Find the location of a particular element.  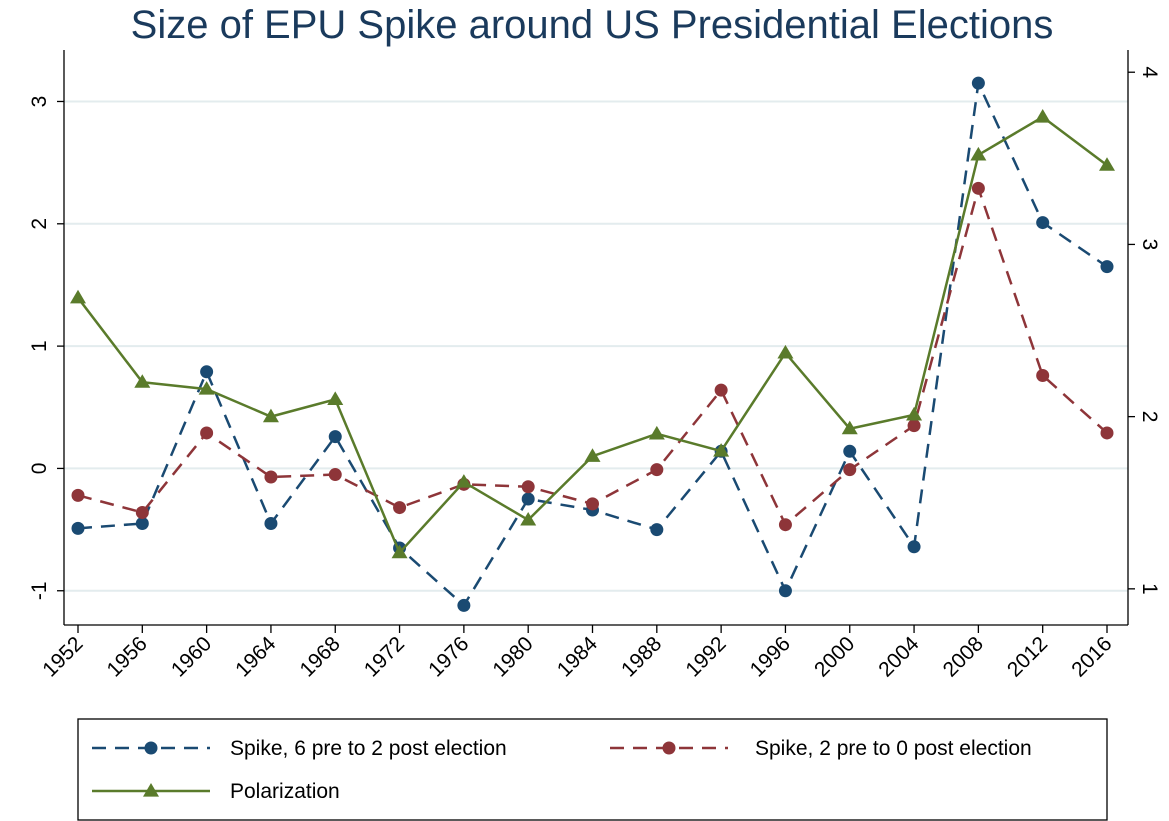

x-axis-tick-label: 1984 is located at coordinates (578, 657).